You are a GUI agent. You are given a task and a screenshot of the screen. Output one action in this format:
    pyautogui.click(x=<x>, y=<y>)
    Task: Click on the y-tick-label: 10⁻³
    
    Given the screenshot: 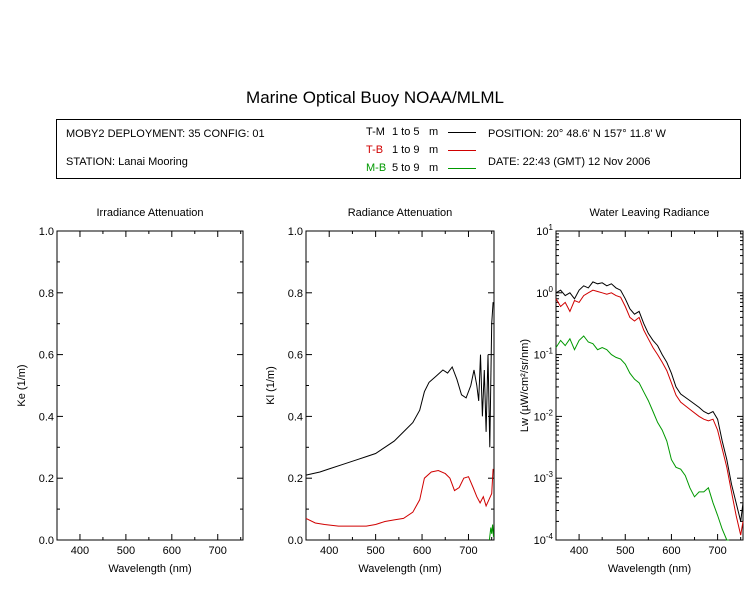 What is the action you would take?
    pyautogui.click(x=544, y=477)
    